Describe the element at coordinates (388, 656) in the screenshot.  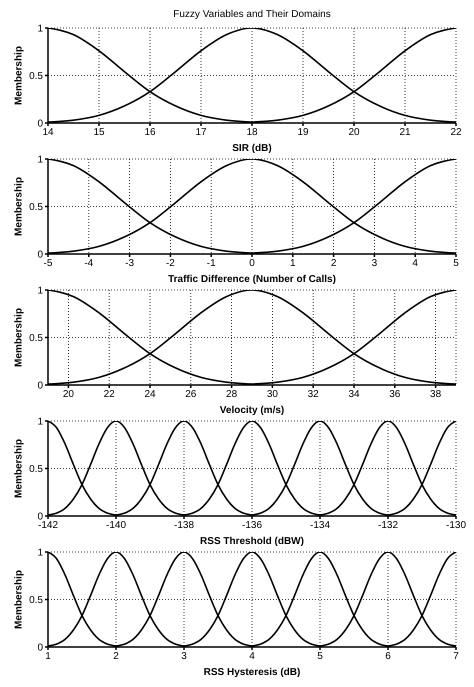
I see `x-tick-label: 6` at that location.